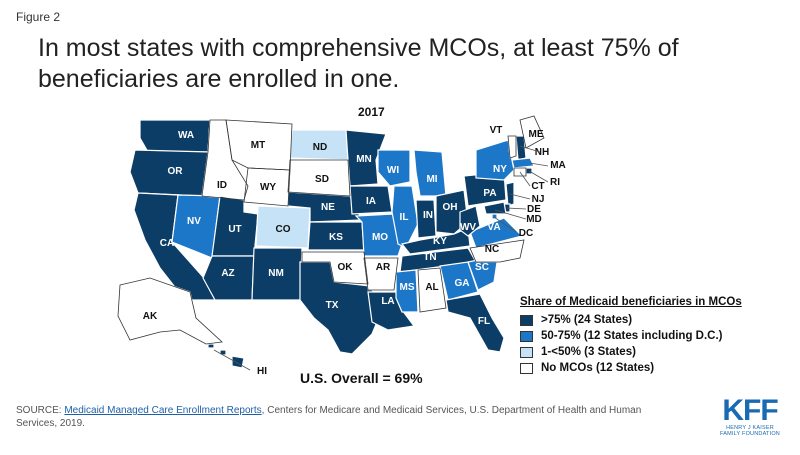 The image size is (800, 455). Describe the element at coordinates (430, 173) in the screenshot. I see `state-mi` at that location.